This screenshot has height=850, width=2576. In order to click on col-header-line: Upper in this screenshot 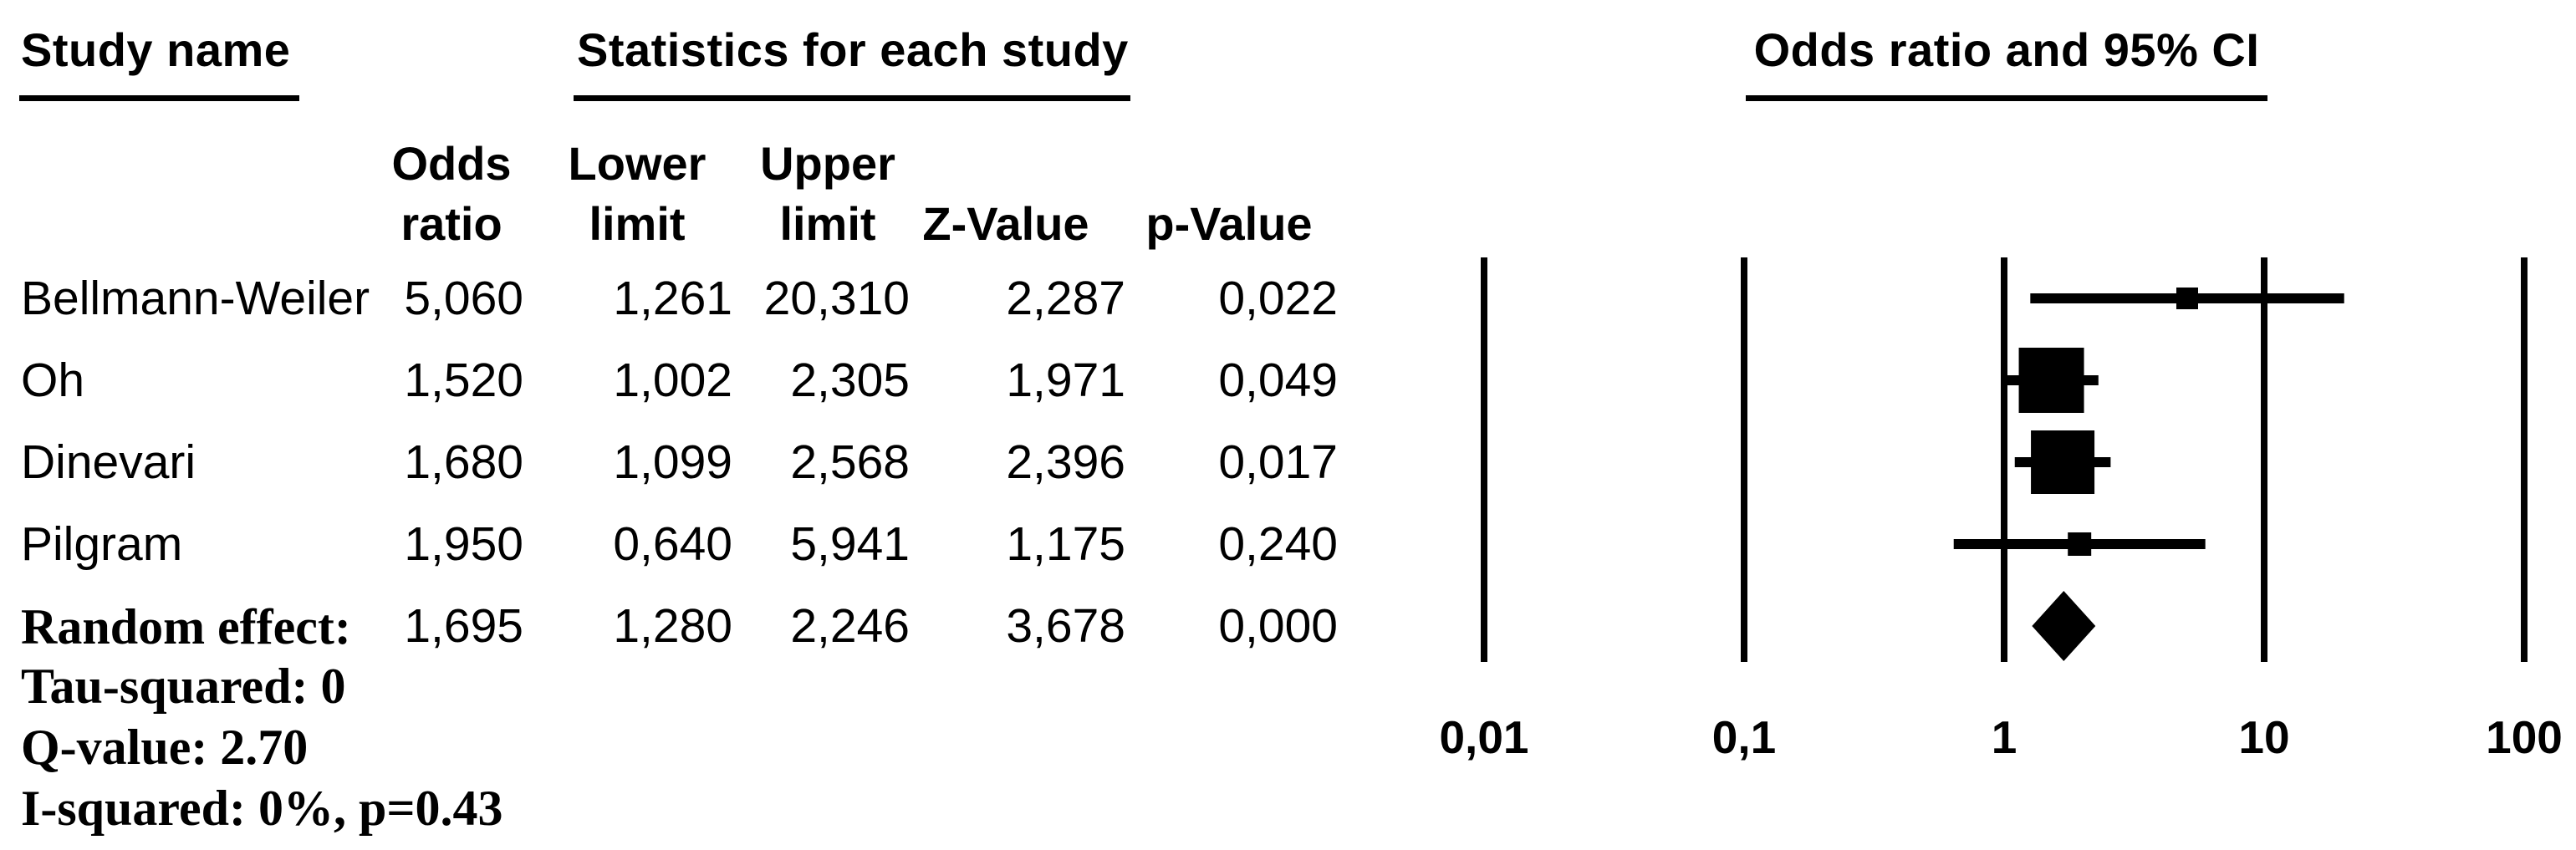, I will do `click(827, 163)`.